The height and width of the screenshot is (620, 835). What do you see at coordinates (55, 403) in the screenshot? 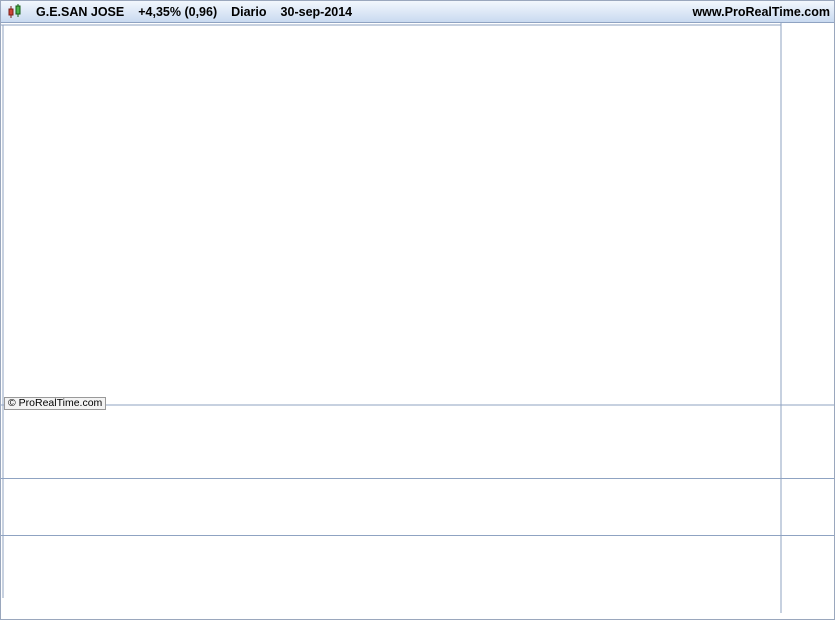
I see `copyright-label: © ProRealTime.com` at bounding box center [55, 403].